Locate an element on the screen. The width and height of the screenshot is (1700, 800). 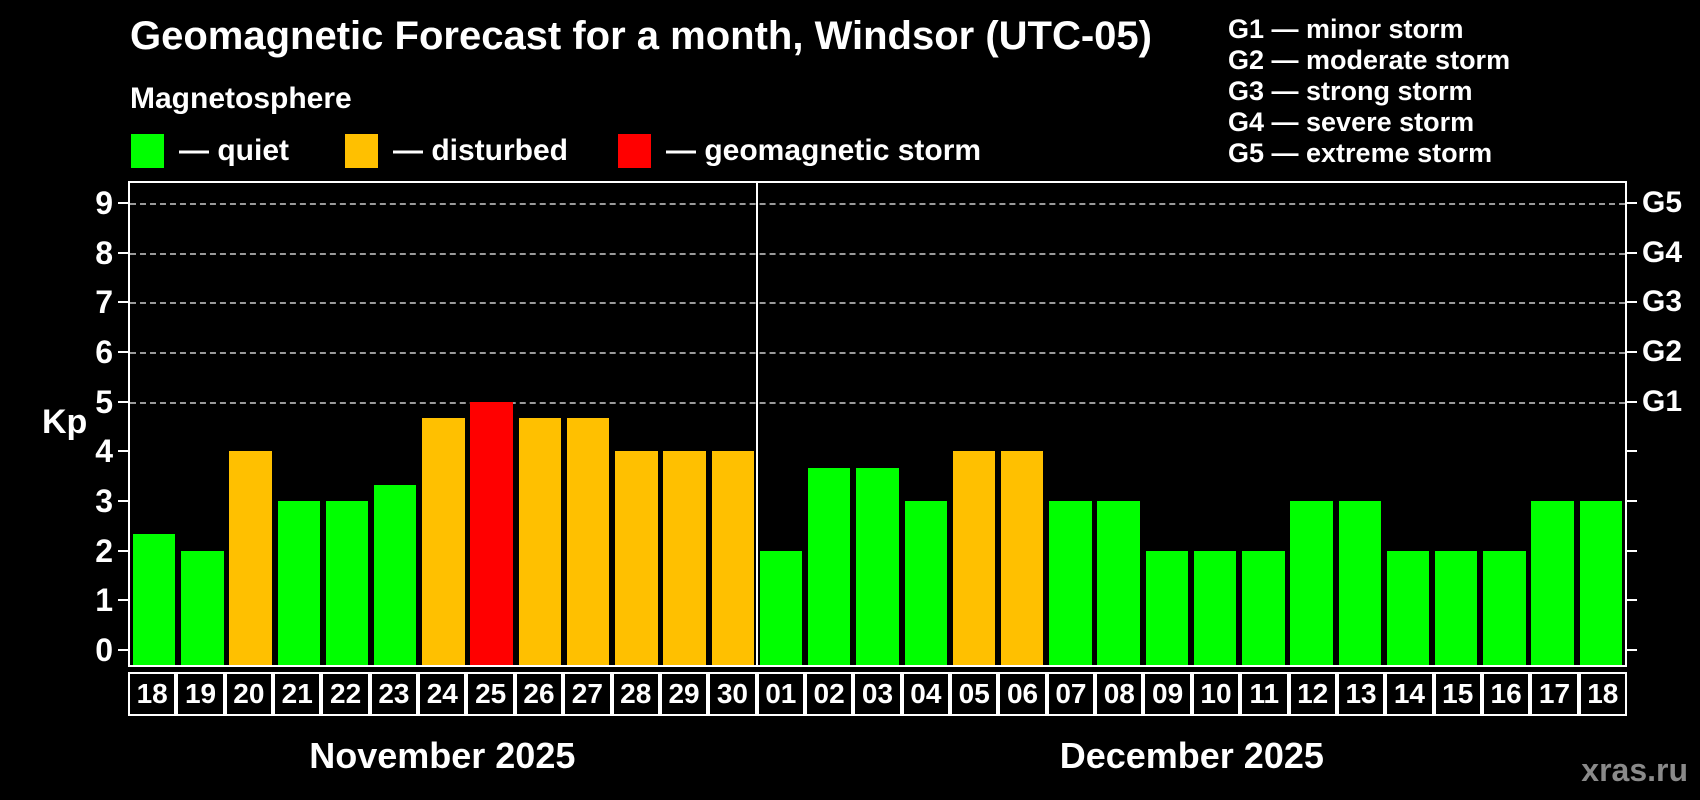
legend-label-storm: — geomagnetic storm is located at coordinates (824, 150).